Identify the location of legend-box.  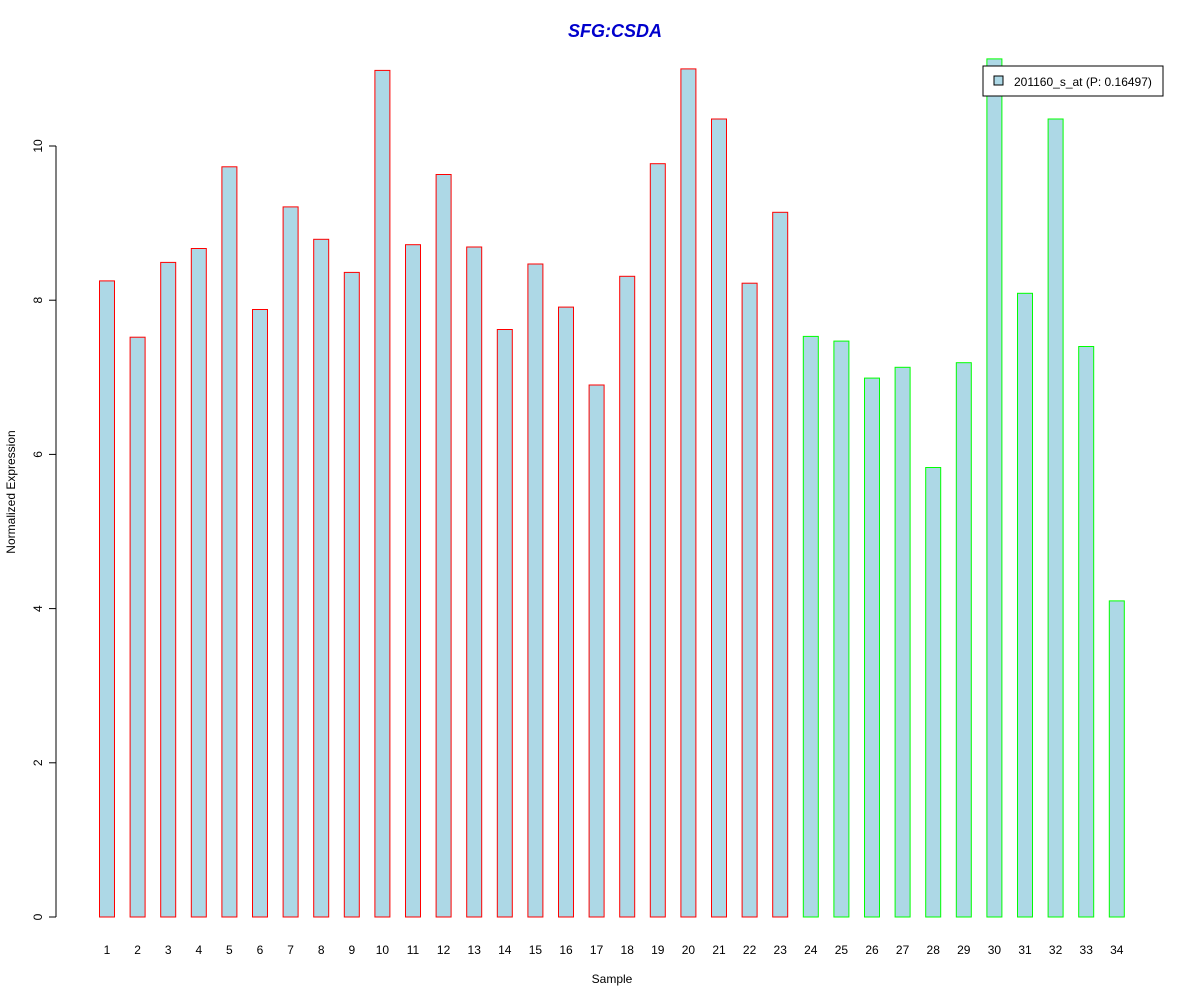
(1073, 81).